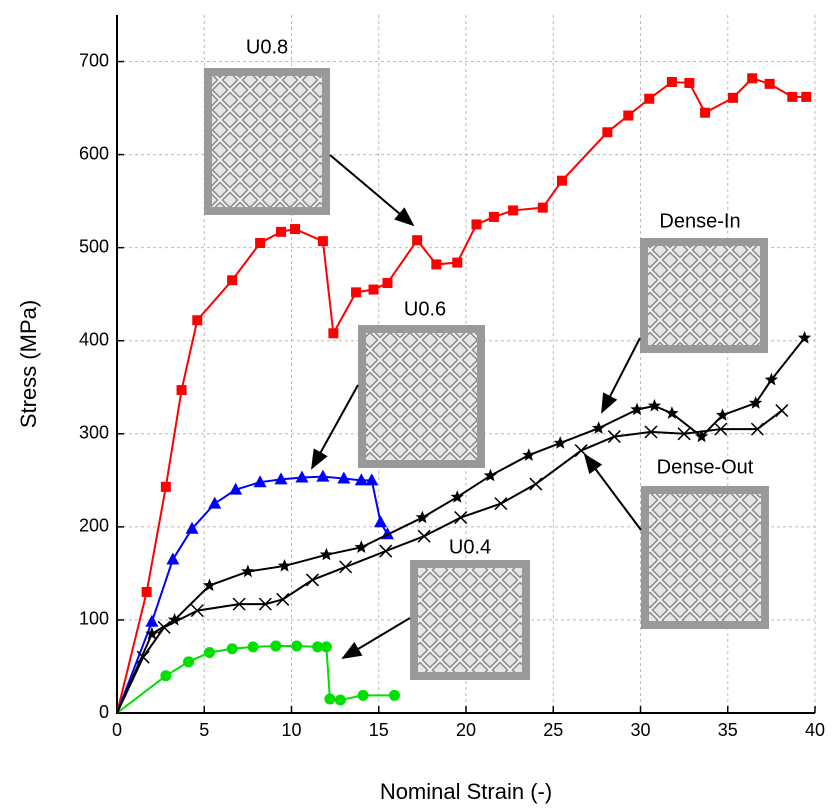  Describe the element at coordinates (267, 47) in the screenshot. I see `annotation-label: U0.8` at that location.